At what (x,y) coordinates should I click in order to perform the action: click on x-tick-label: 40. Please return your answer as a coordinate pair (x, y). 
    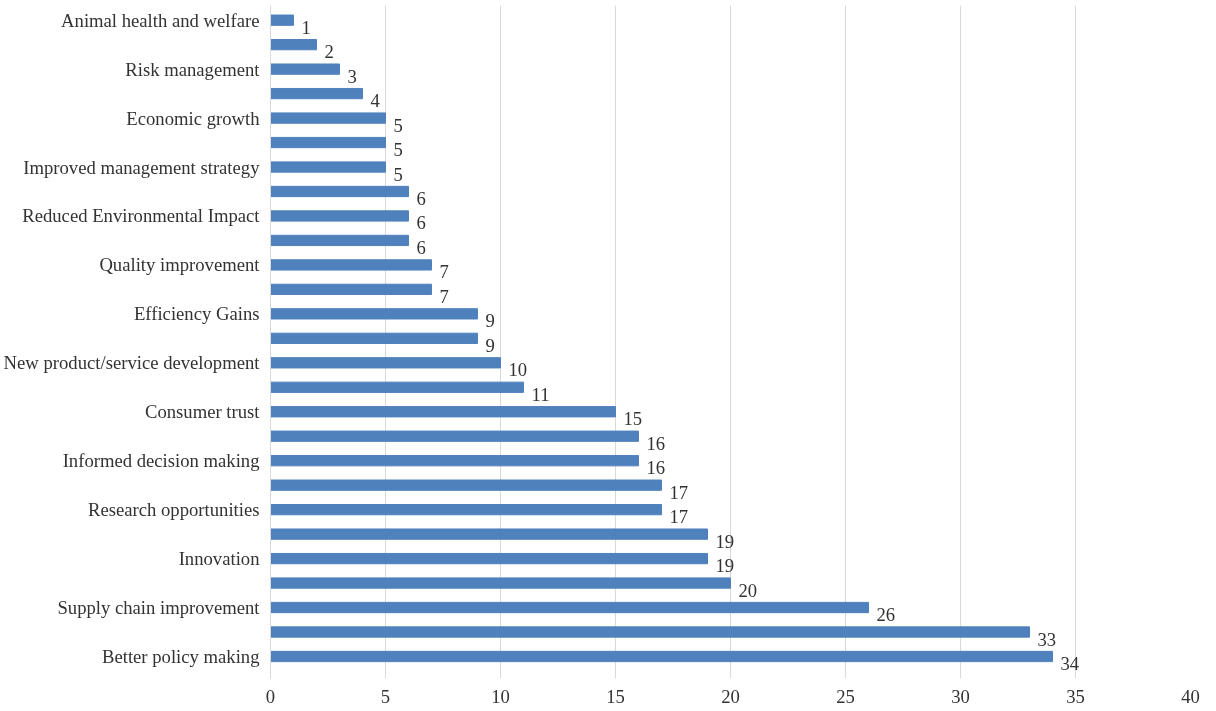
    Looking at the image, I should click on (1190, 696).